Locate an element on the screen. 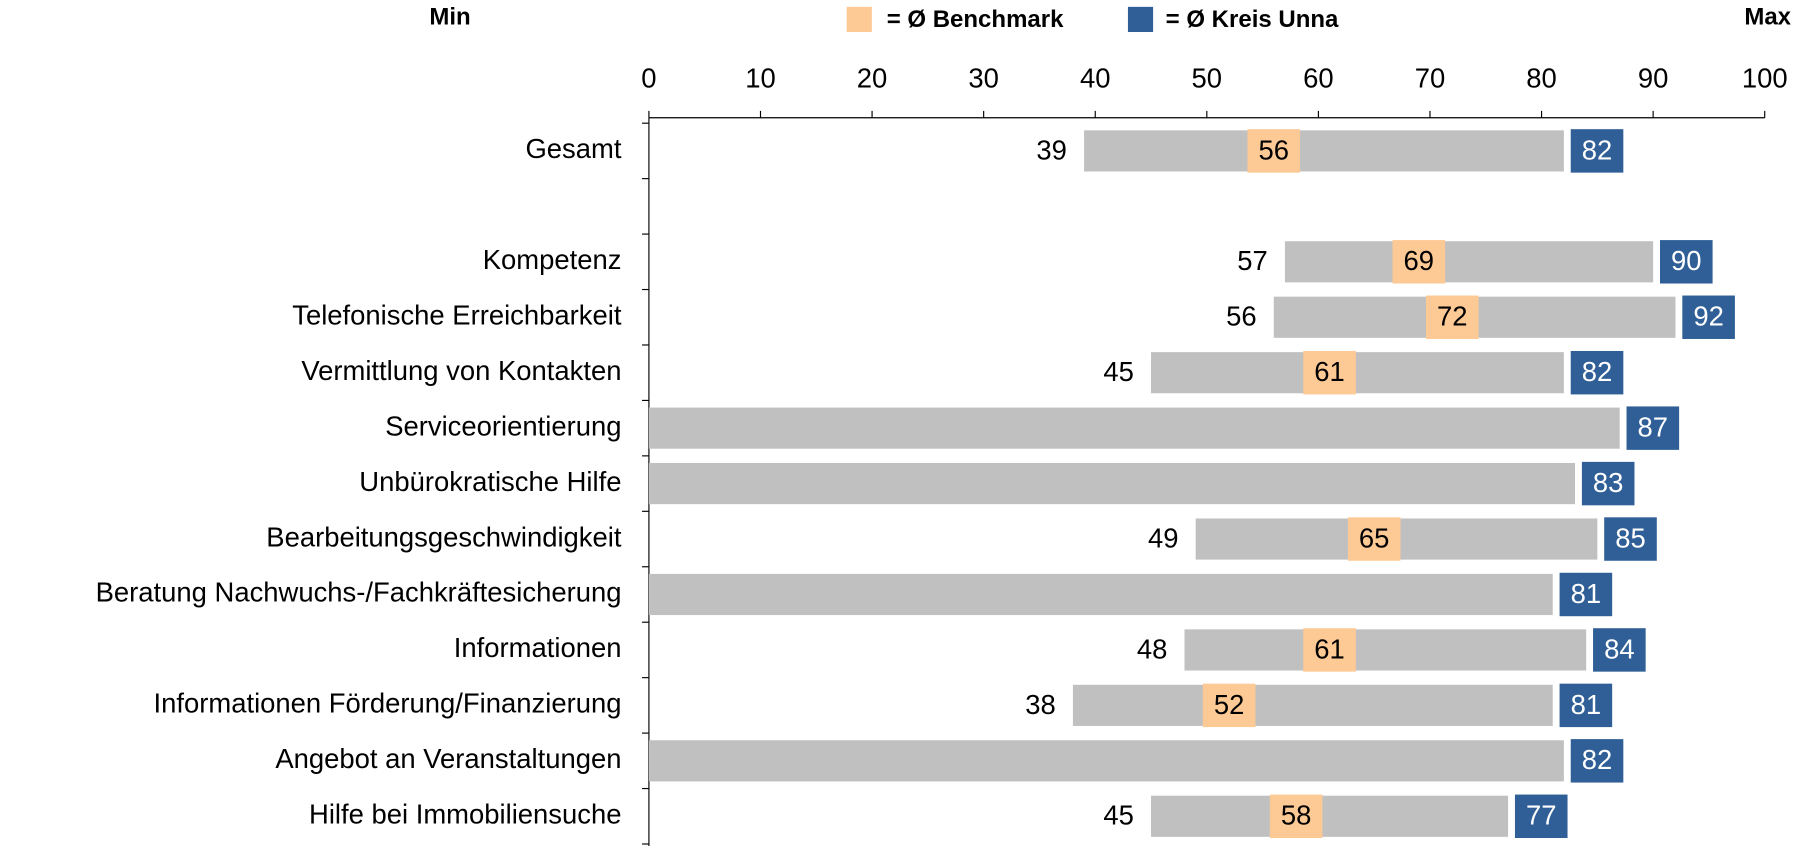 This screenshot has width=1794, height=851. benchmark-label: 69 is located at coordinates (1419, 260).